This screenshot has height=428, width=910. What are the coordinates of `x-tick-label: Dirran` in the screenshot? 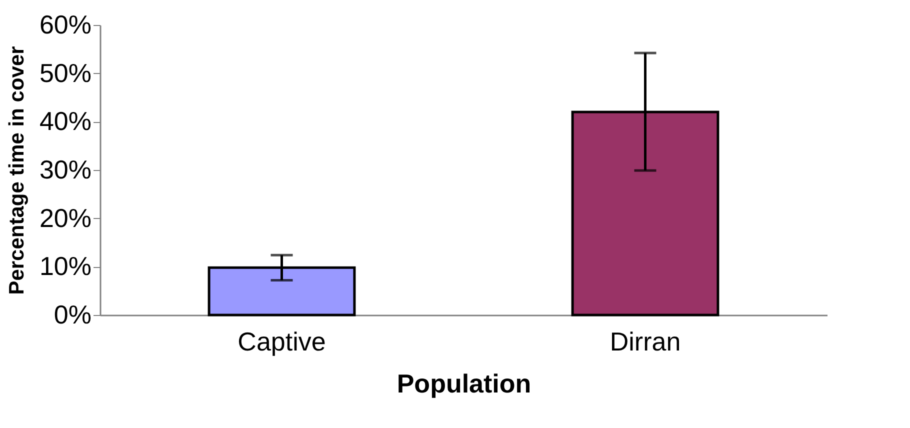 It's located at (645, 341).